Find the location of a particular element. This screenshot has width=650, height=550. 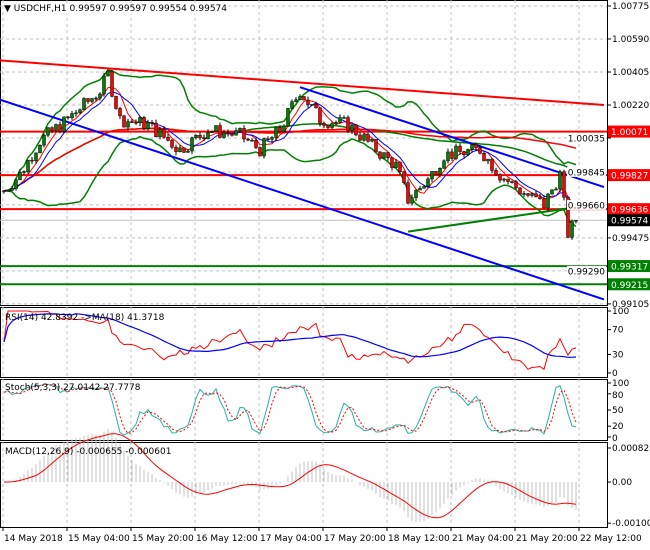

rsi-ma-line is located at coordinates (290, 335).